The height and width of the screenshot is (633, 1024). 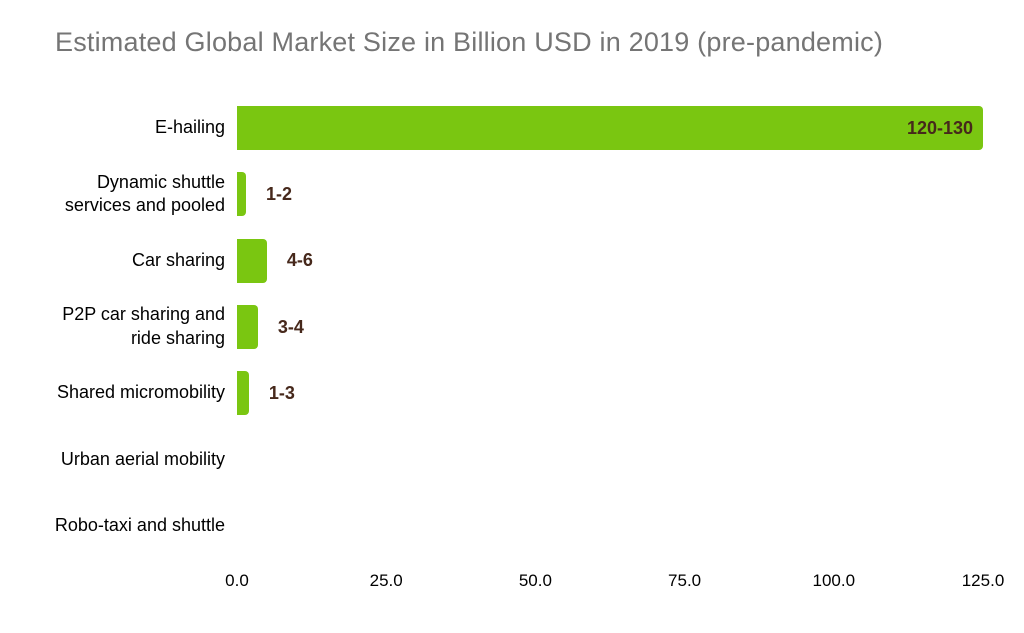 I want to click on bar-row: Car sharing 4-6, so click(x=512, y=261).